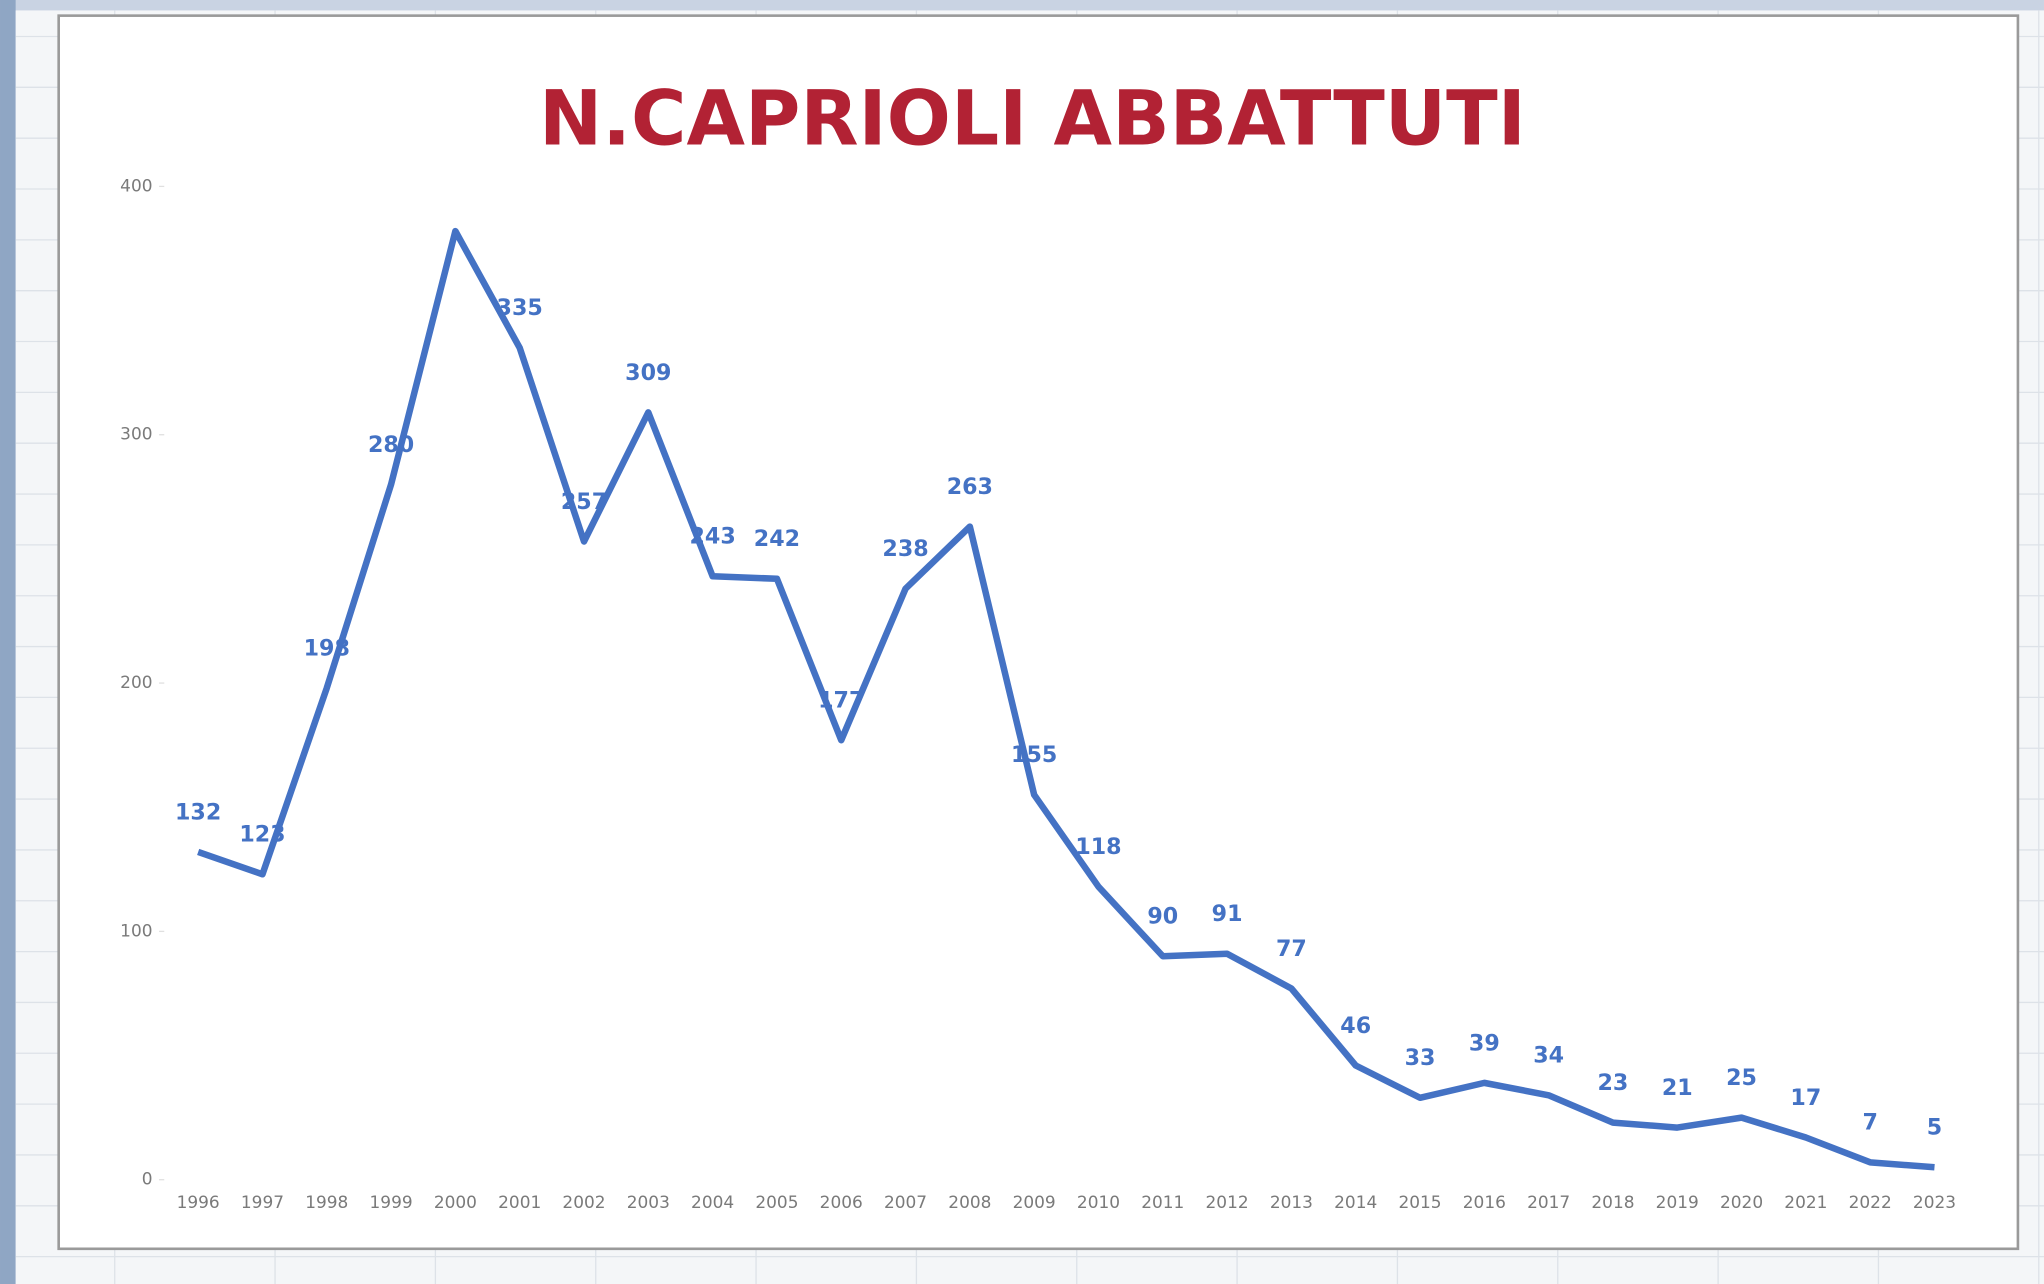 The image size is (2044, 1284). I want to click on data-label: 46, so click(1355, 1026).